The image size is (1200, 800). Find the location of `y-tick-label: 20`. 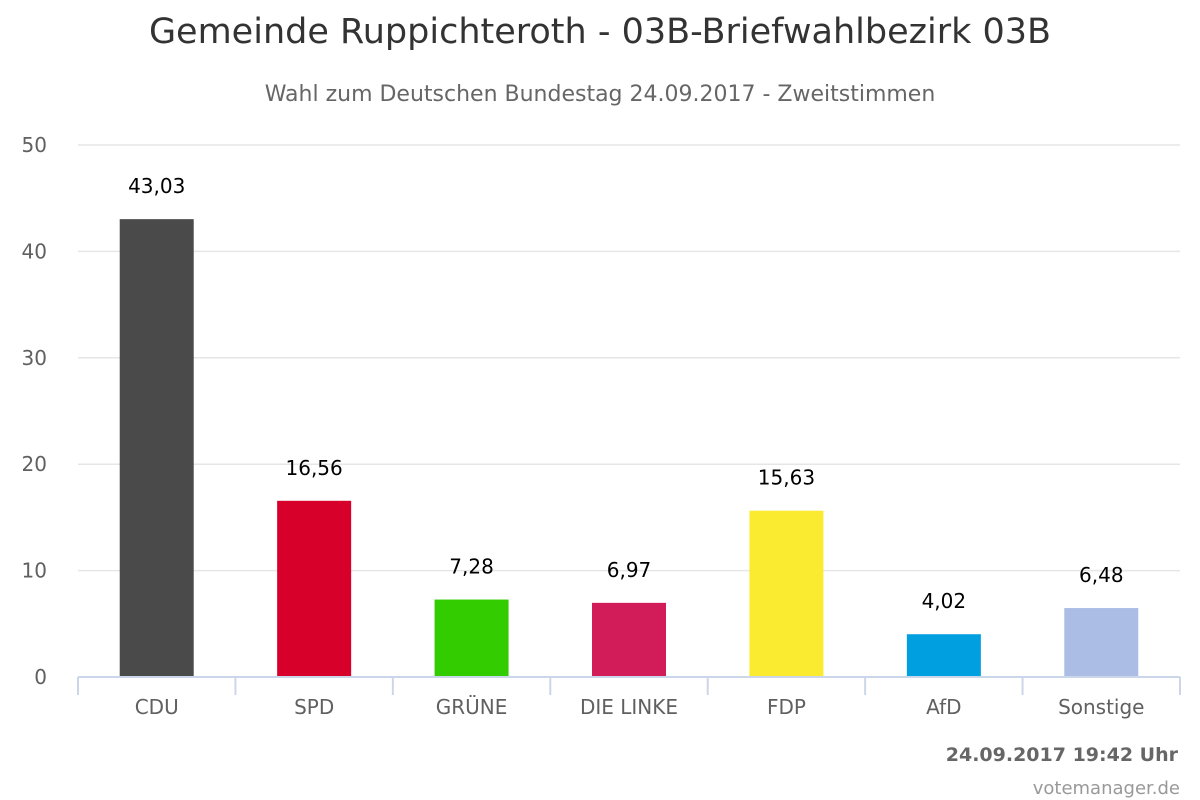

y-tick-label: 20 is located at coordinates (34, 464).